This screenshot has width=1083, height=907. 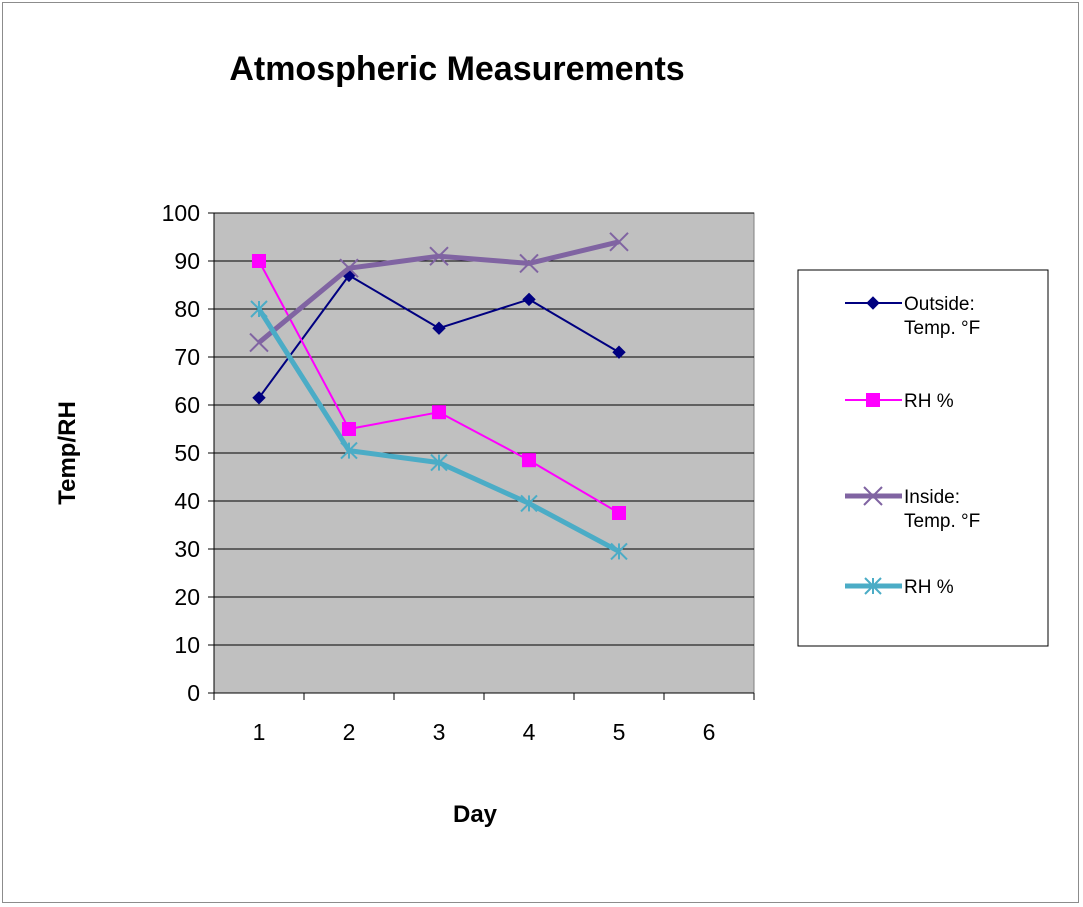 What do you see at coordinates (619, 732) in the screenshot?
I see `x-tick-label: 5` at bounding box center [619, 732].